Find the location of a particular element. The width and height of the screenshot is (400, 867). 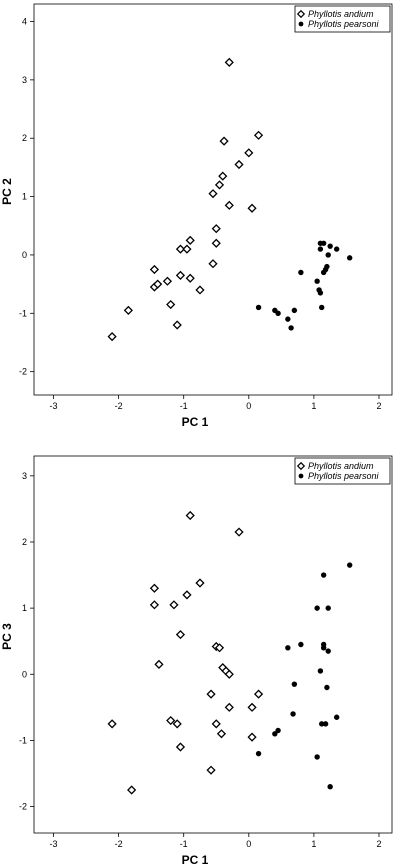

y-axis-title: PC 2 is located at coordinates (7, 191).